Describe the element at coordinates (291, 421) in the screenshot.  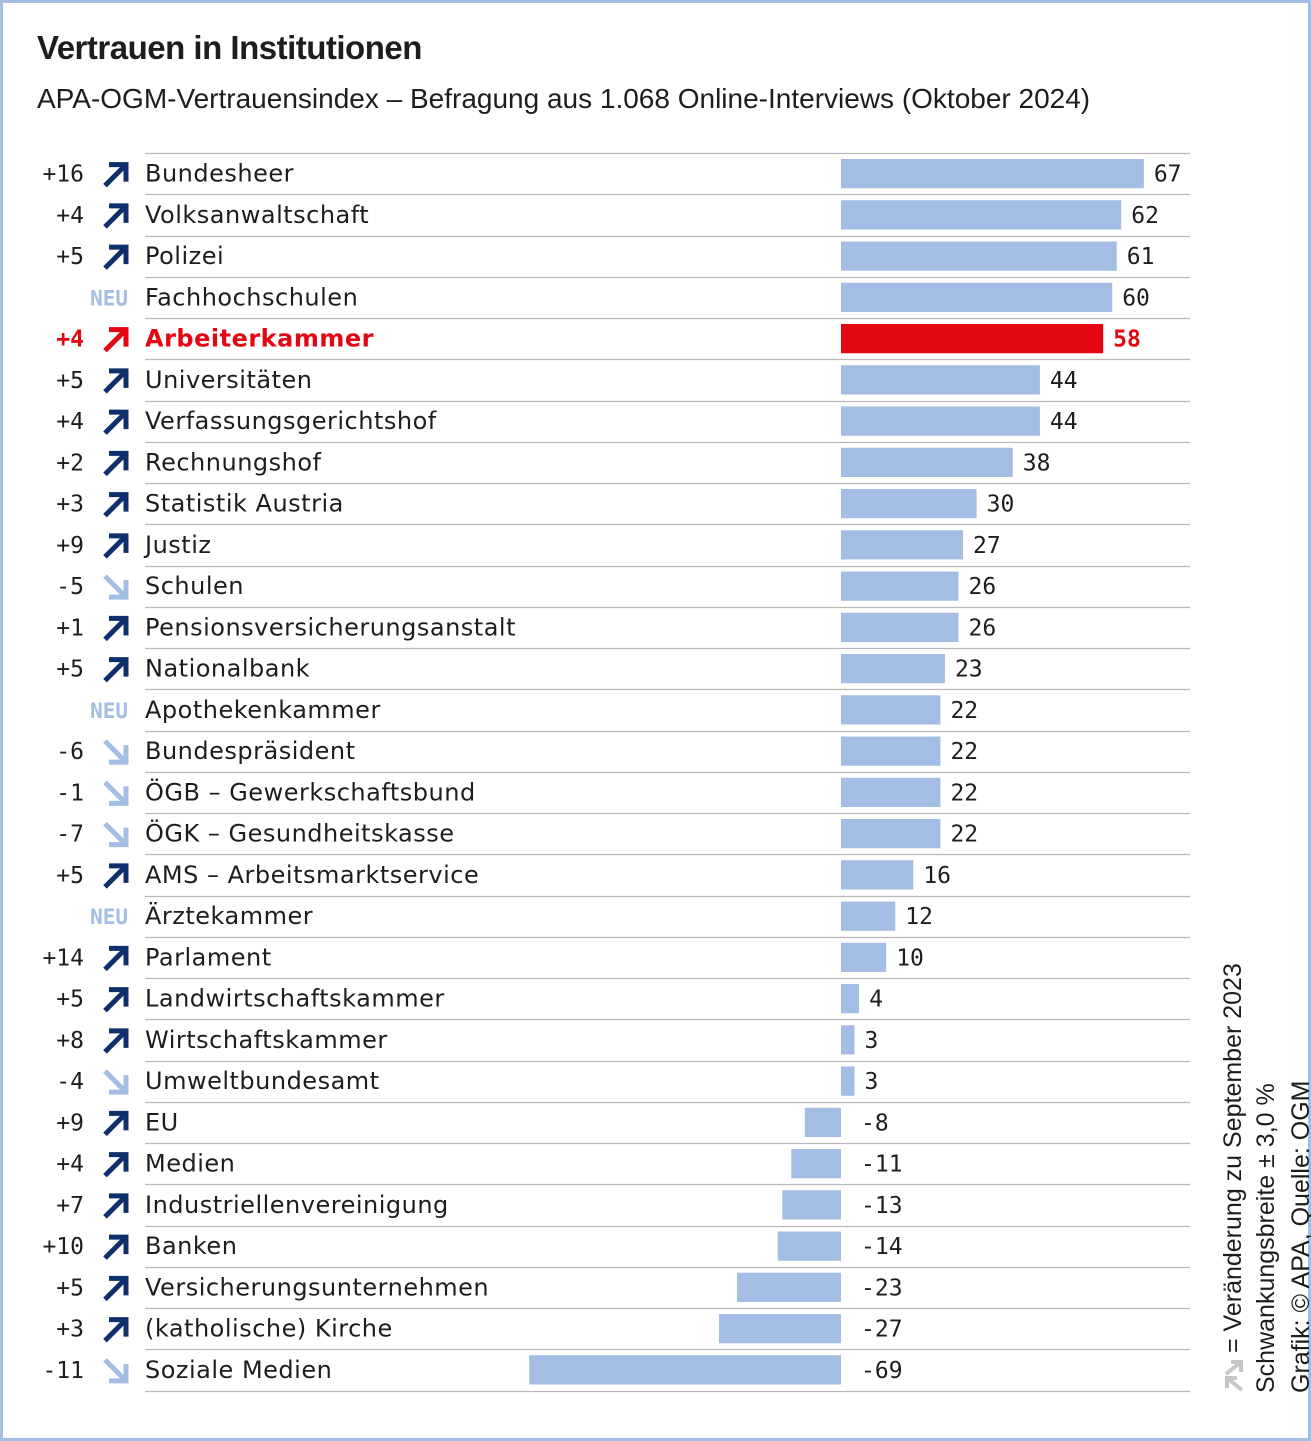
I see `category-label: Verfassungsgerichtshof` at that location.